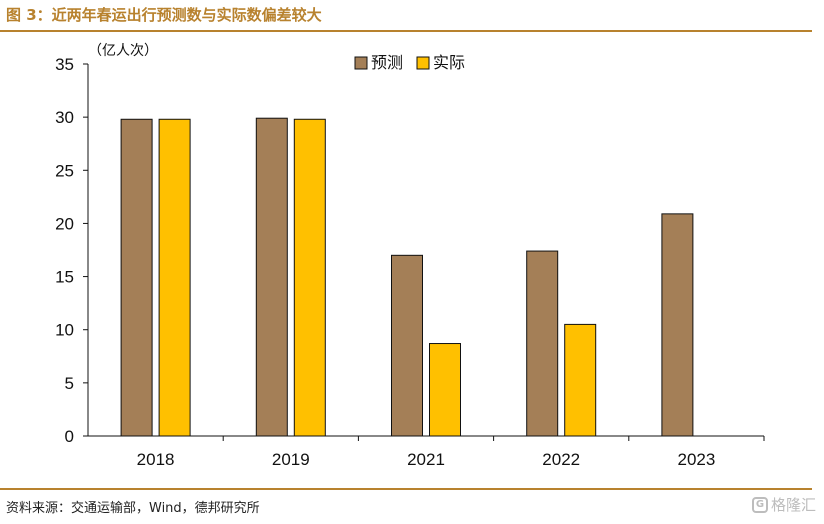  Describe the element at coordinates (406, 489) in the screenshot. I see `footer-rule` at that location.